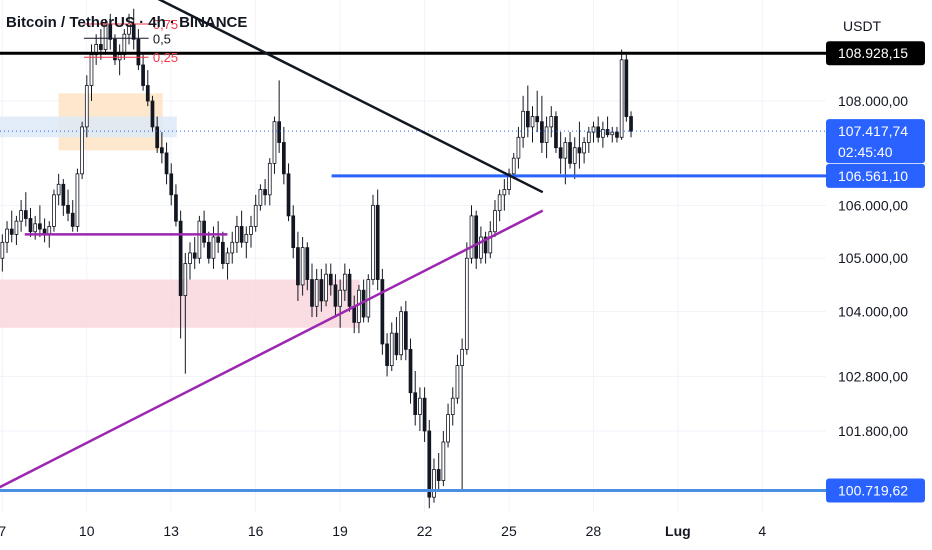 The image size is (932, 550). What do you see at coordinates (873, 101) in the screenshot?
I see `price-tick-label: 108.000,00` at bounding box center [873, 101].